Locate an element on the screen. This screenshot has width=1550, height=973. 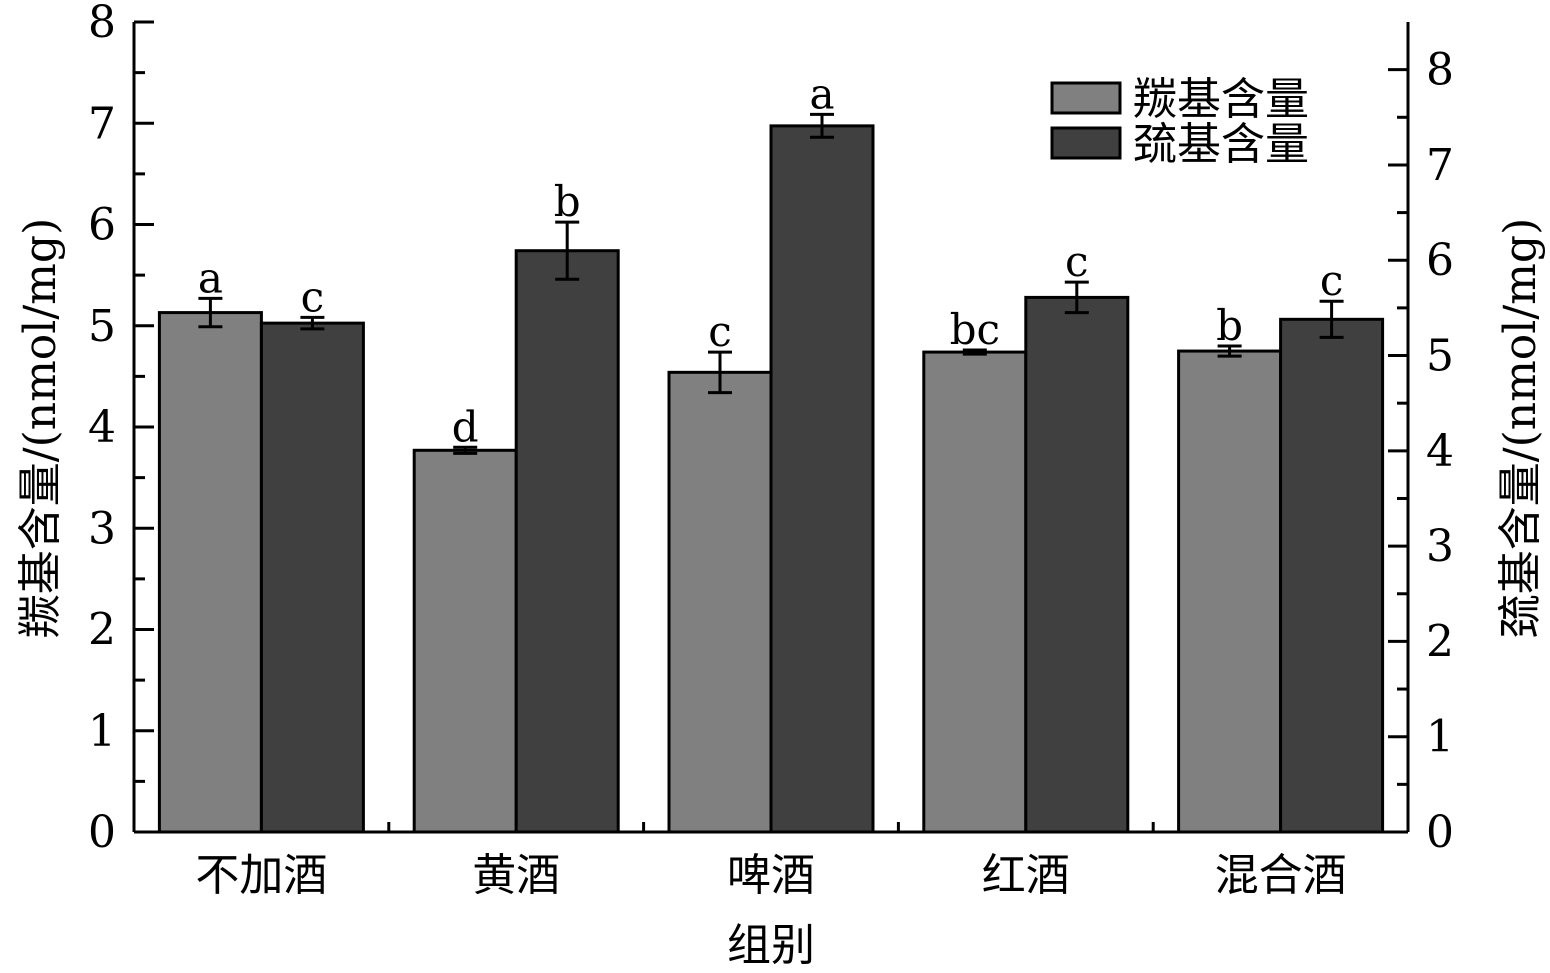
y-tick-label-right: 6 is located at coordinates (1440, 260).